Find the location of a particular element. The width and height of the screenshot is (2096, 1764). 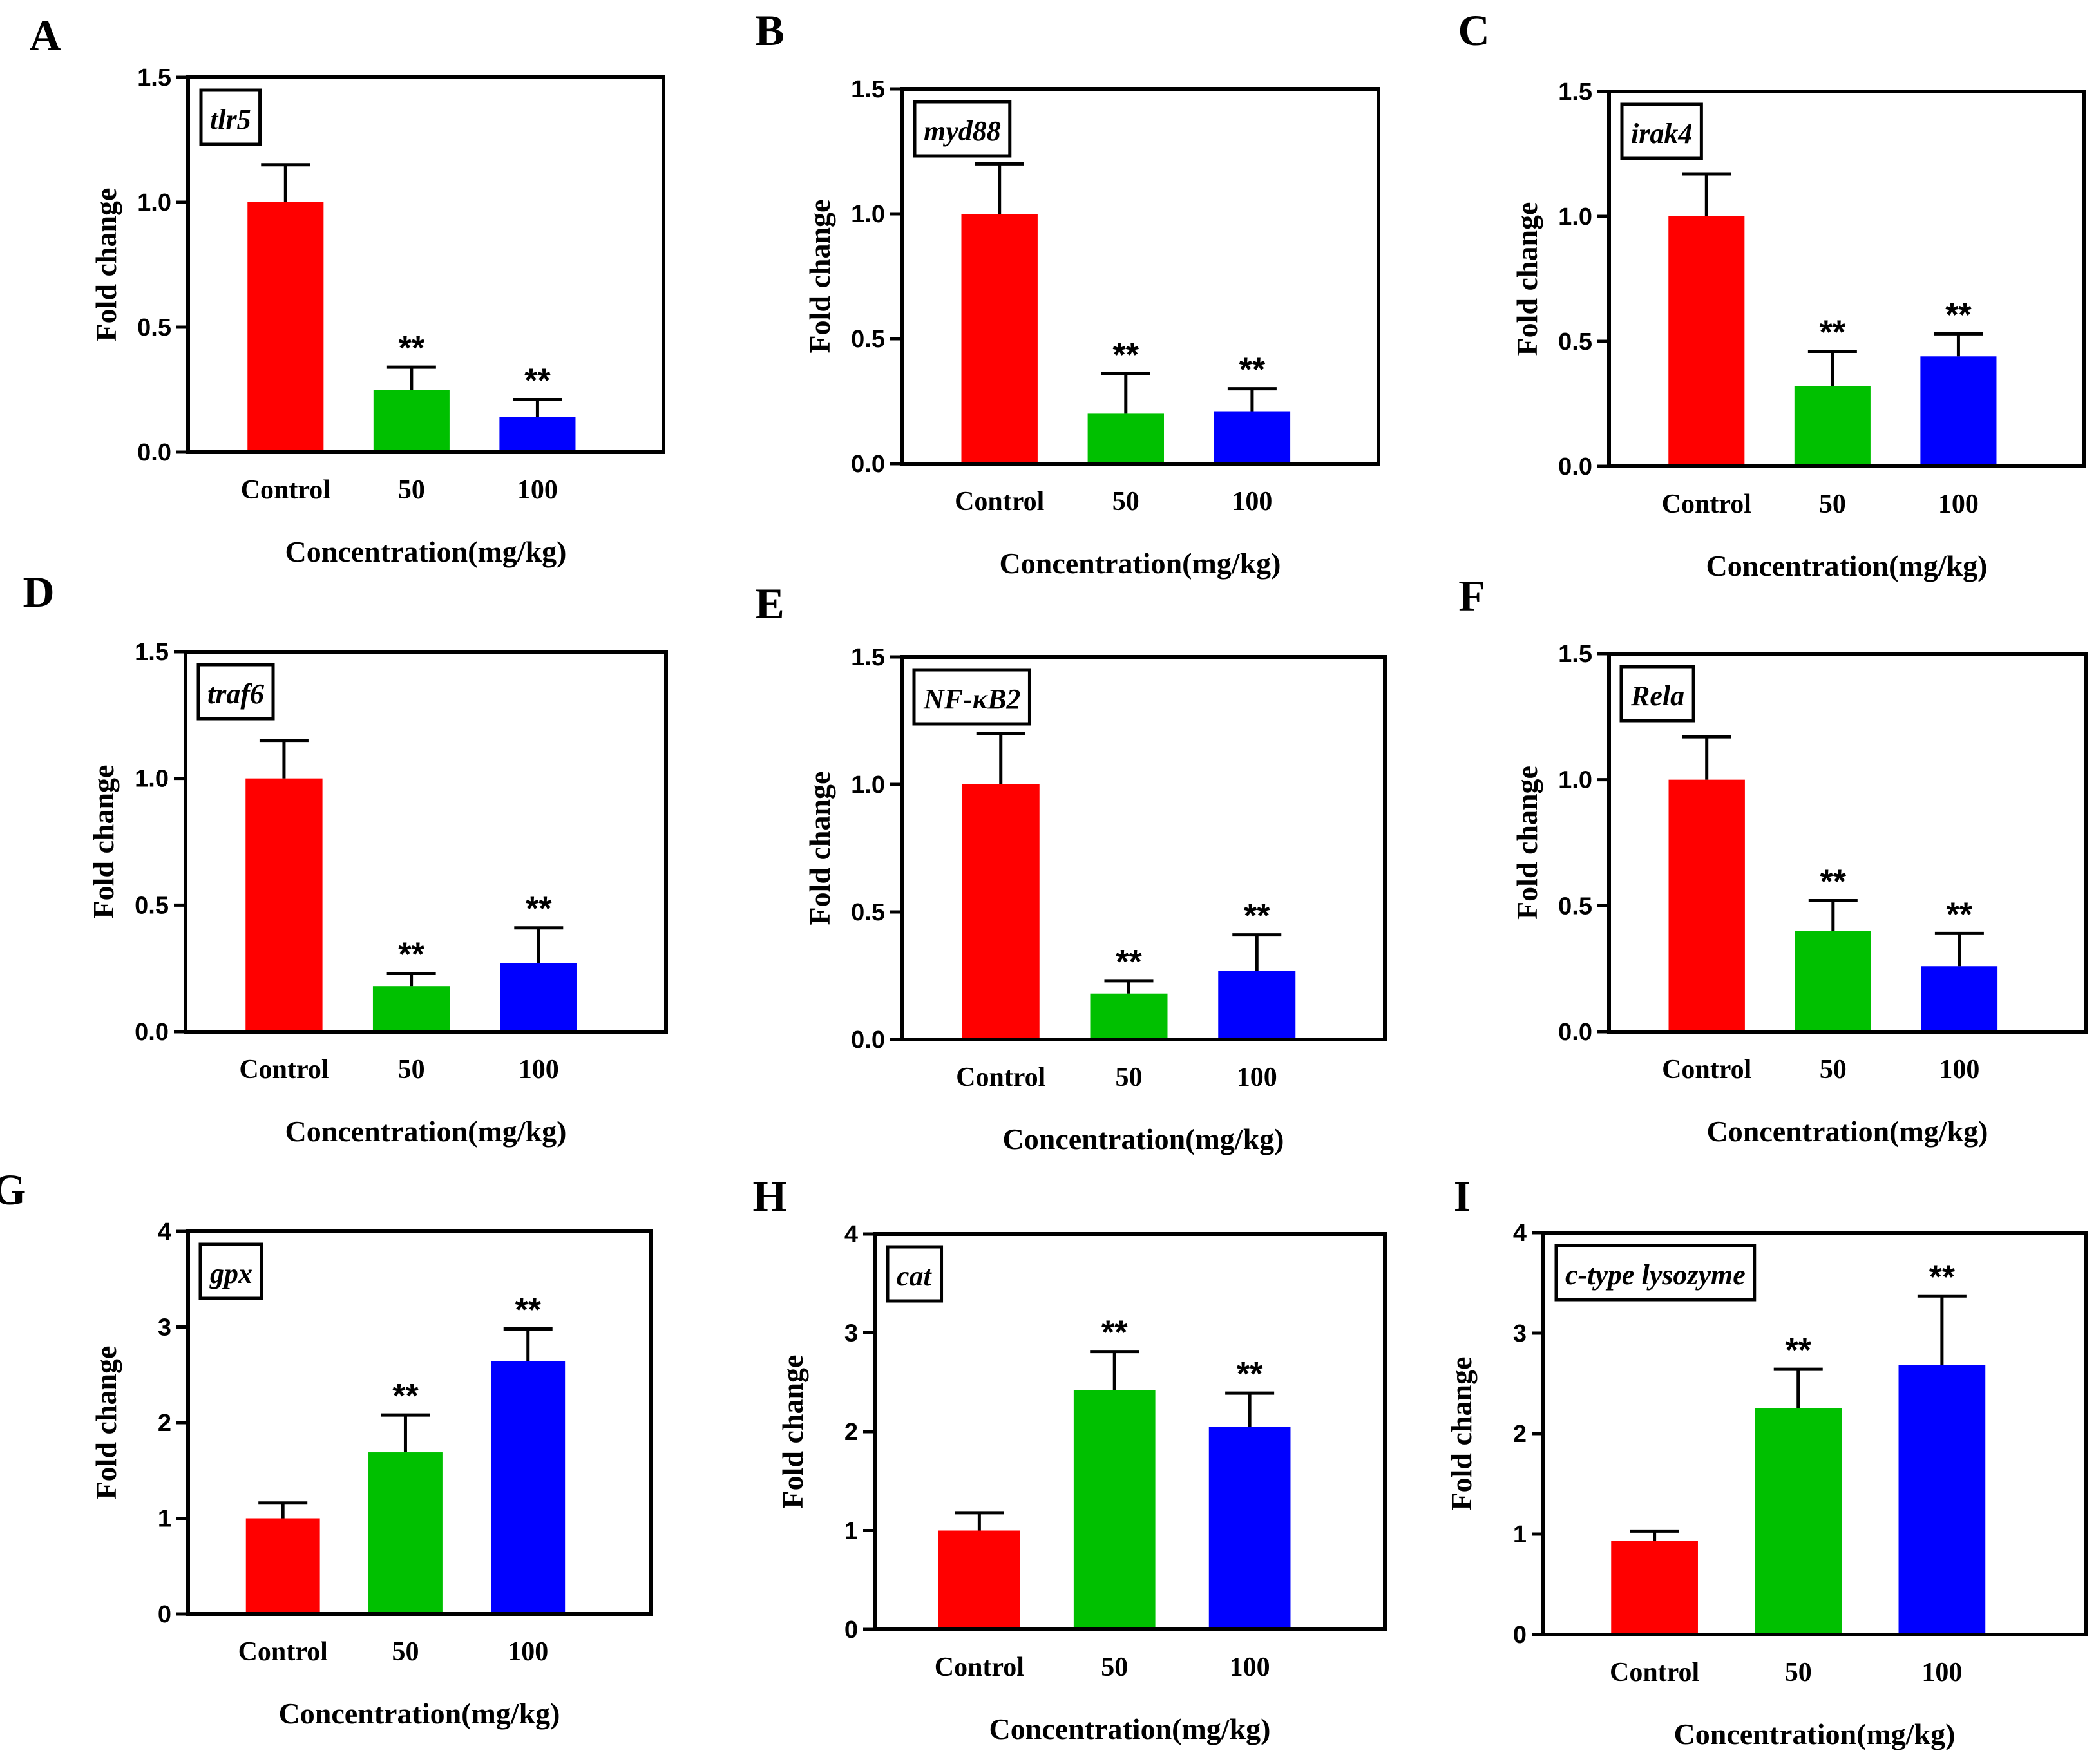

panel-letter: A is located at coordinates (45, 35).